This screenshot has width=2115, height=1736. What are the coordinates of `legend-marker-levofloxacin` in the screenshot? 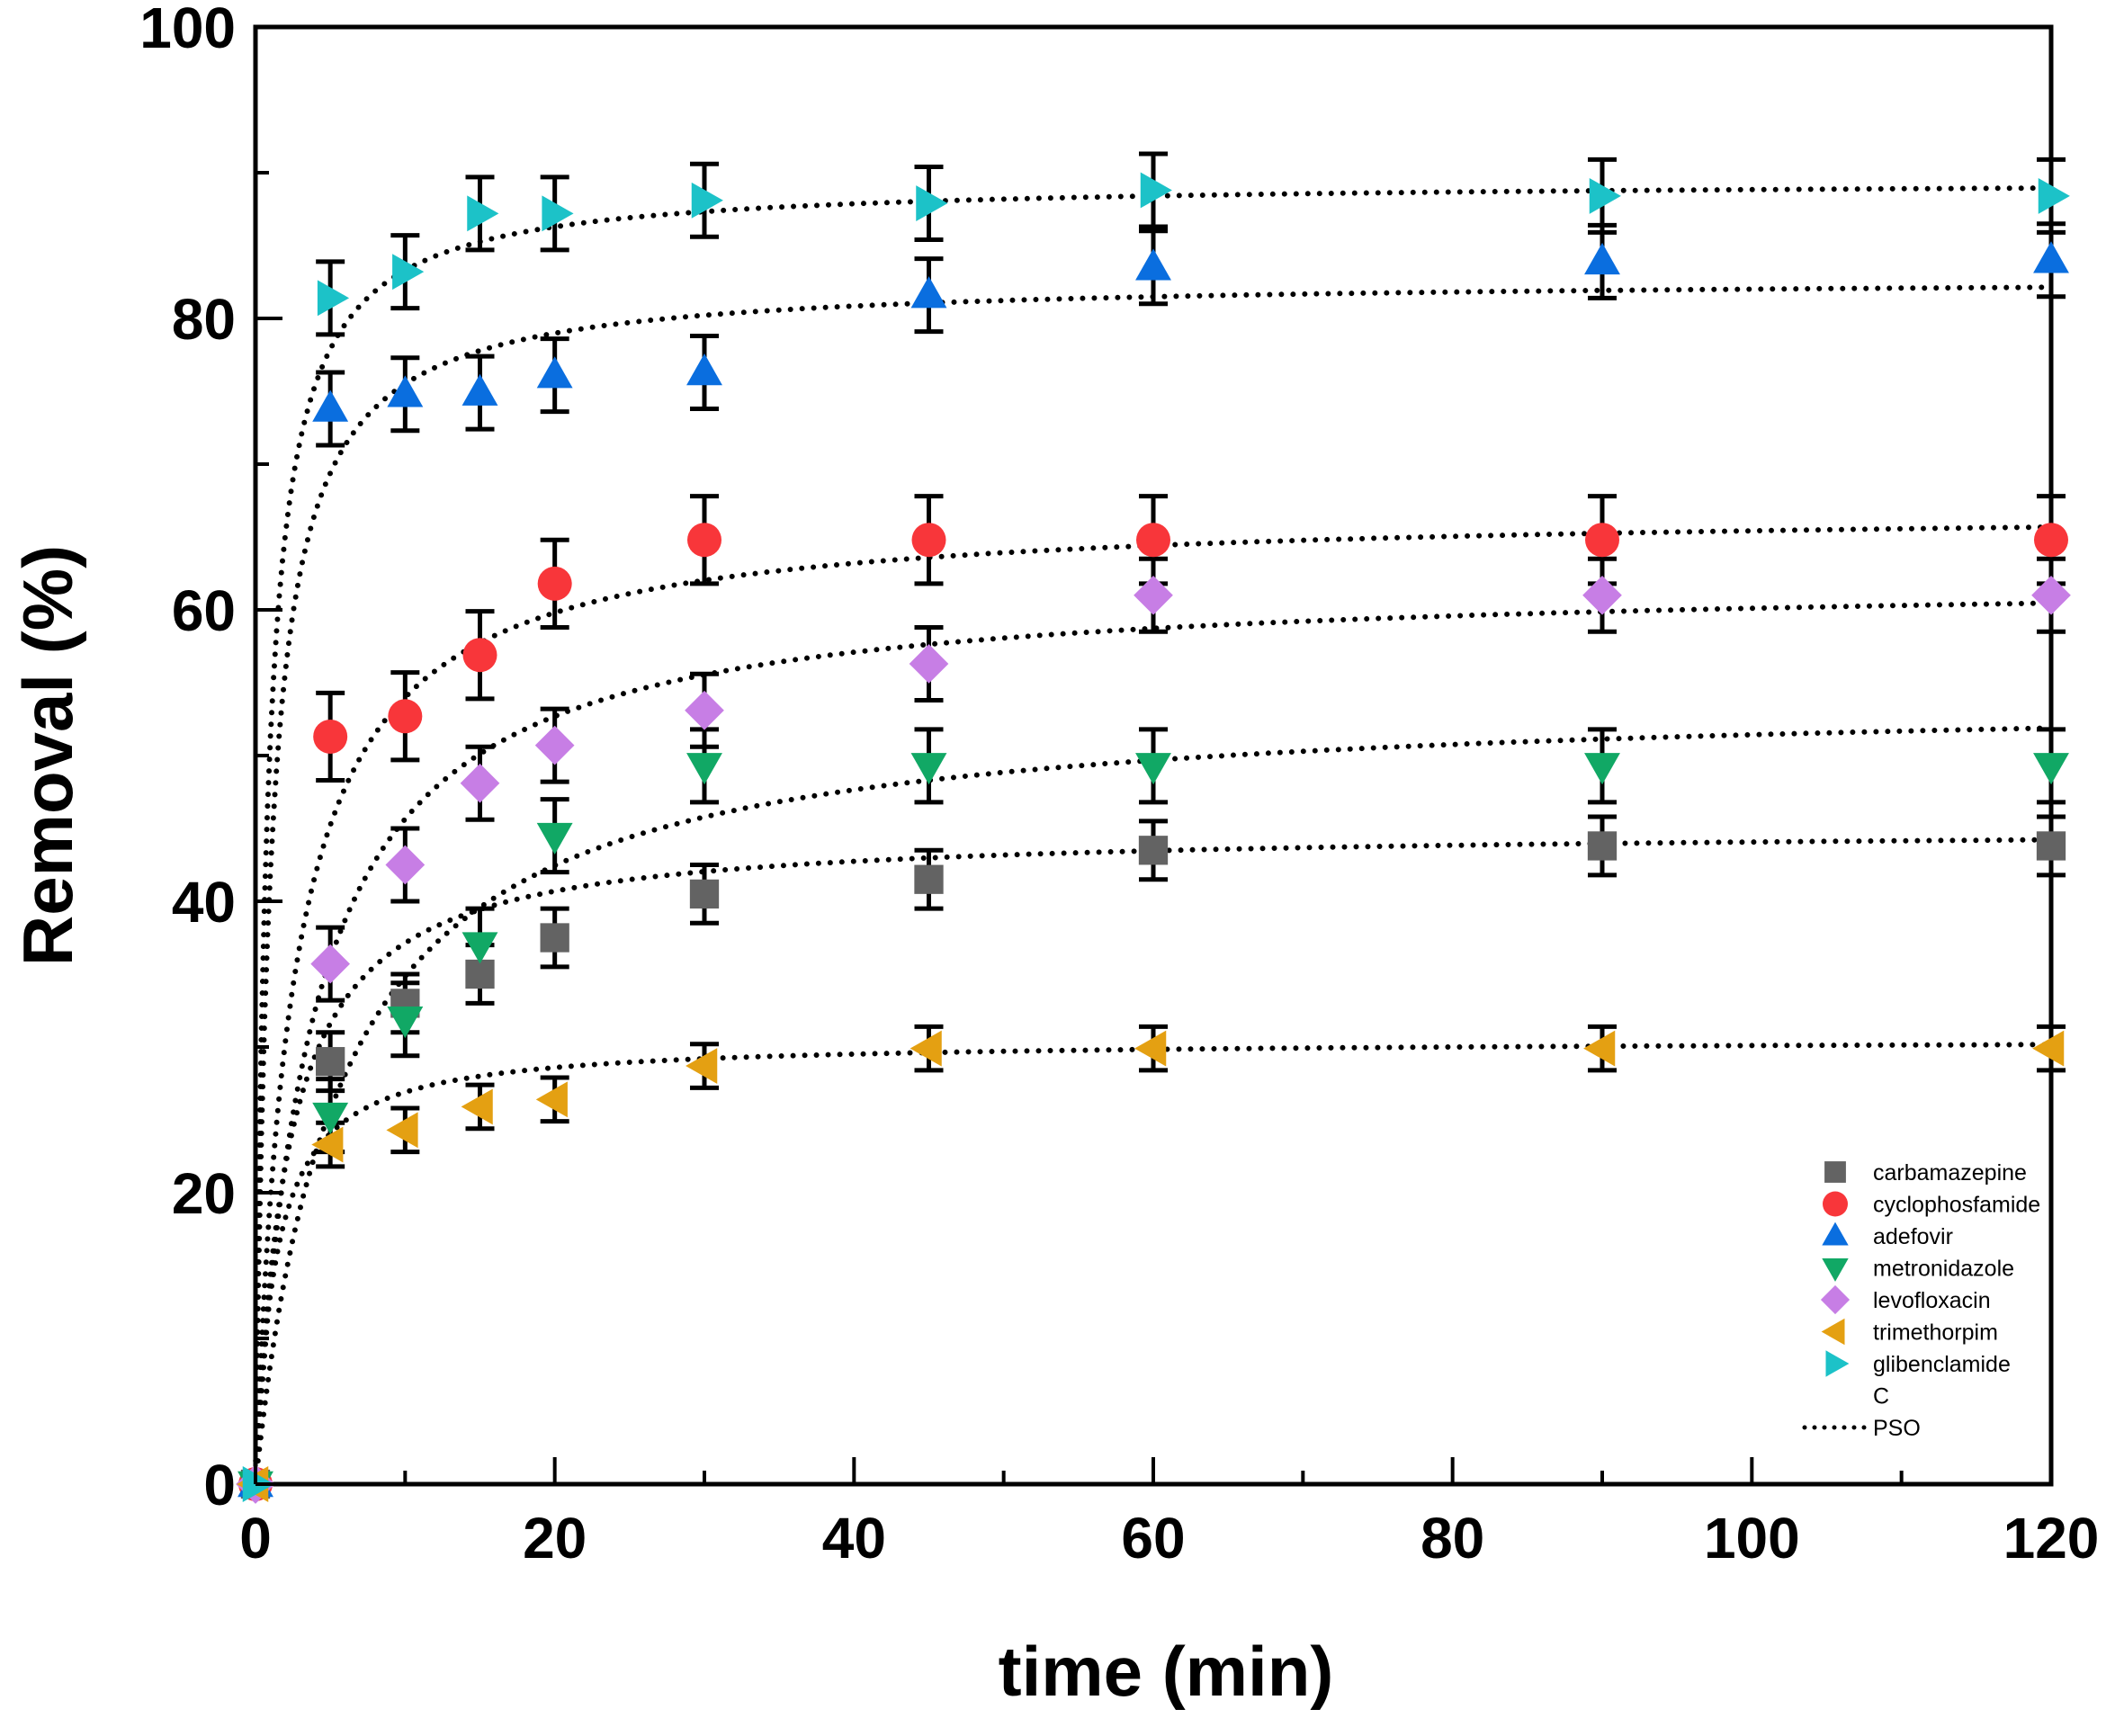 It's located at (1835, 1299).